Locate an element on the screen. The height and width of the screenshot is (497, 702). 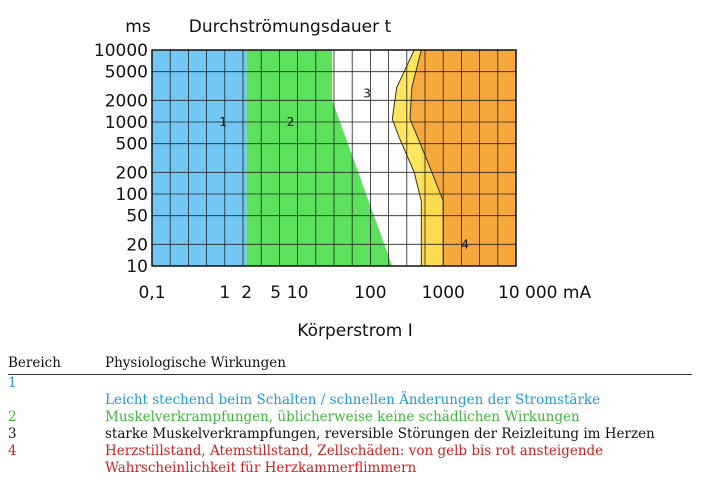
x-tick-label: 1000 is located at coordinates (443, 293).